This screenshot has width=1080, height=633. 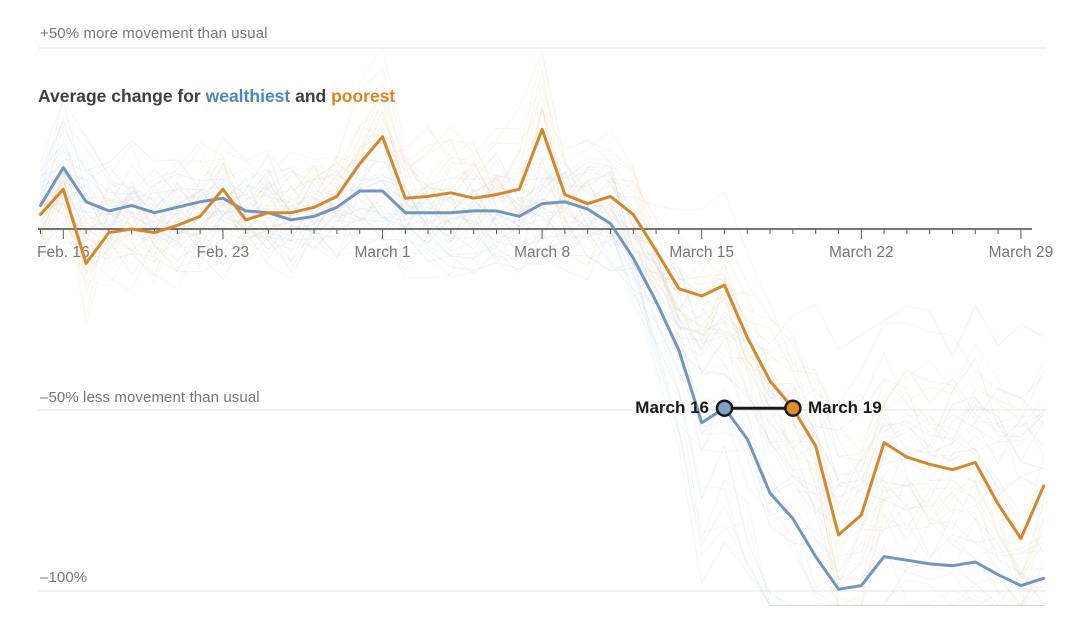 I want to click on title-poorest: poorest, so click(x=363, y=96).